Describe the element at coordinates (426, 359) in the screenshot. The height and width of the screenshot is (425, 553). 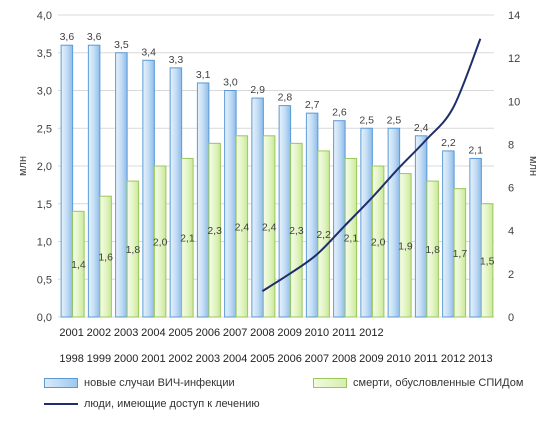
I see `x-axis-tick-label-row2: 2011` at that location.